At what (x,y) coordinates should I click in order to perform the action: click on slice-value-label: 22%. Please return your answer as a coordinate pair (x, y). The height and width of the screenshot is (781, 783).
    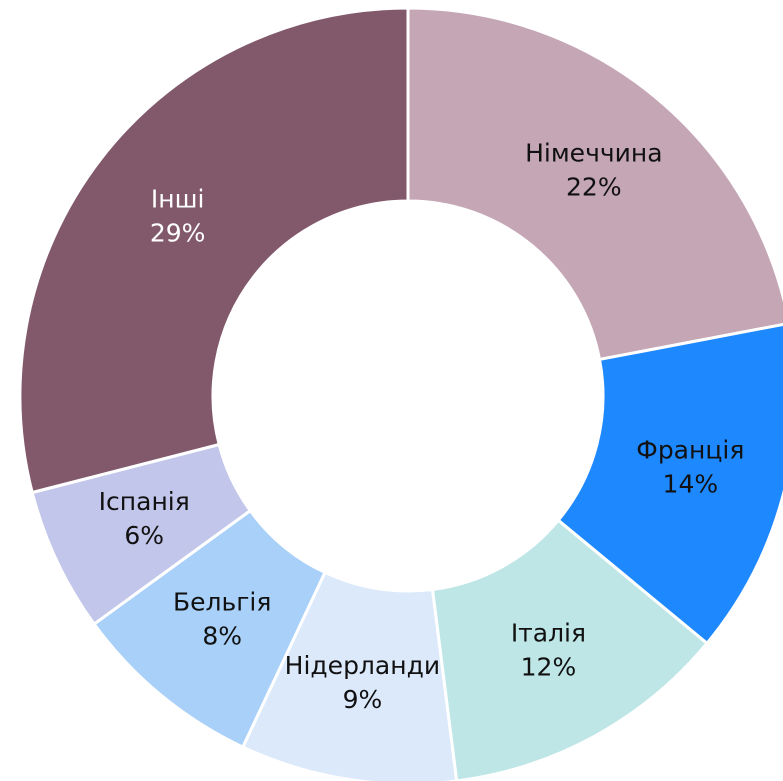
    Looking at the image, I should click on (594, 186).